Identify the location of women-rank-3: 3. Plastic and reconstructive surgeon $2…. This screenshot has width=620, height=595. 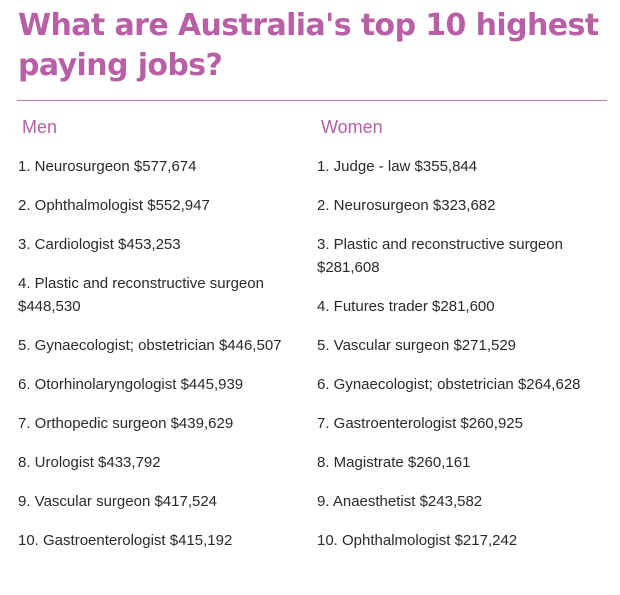
(440, 256).